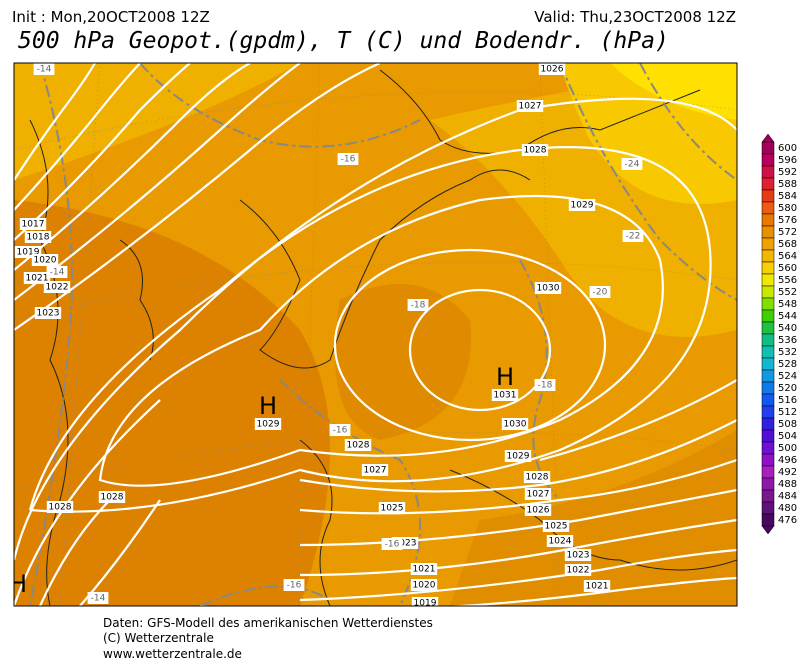  What do you see at coordinates (38, 238) in the screenshot?
I see `pressure-label: 1018` at bounding box center [38, 238].